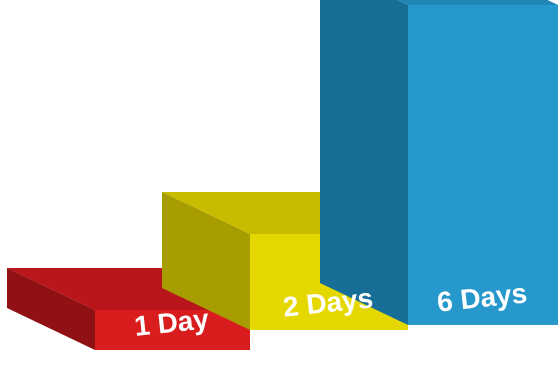 Image resolution: width=560 pixels, height=370 pixels. I want to click on bar-3-top, so click(477, 2).